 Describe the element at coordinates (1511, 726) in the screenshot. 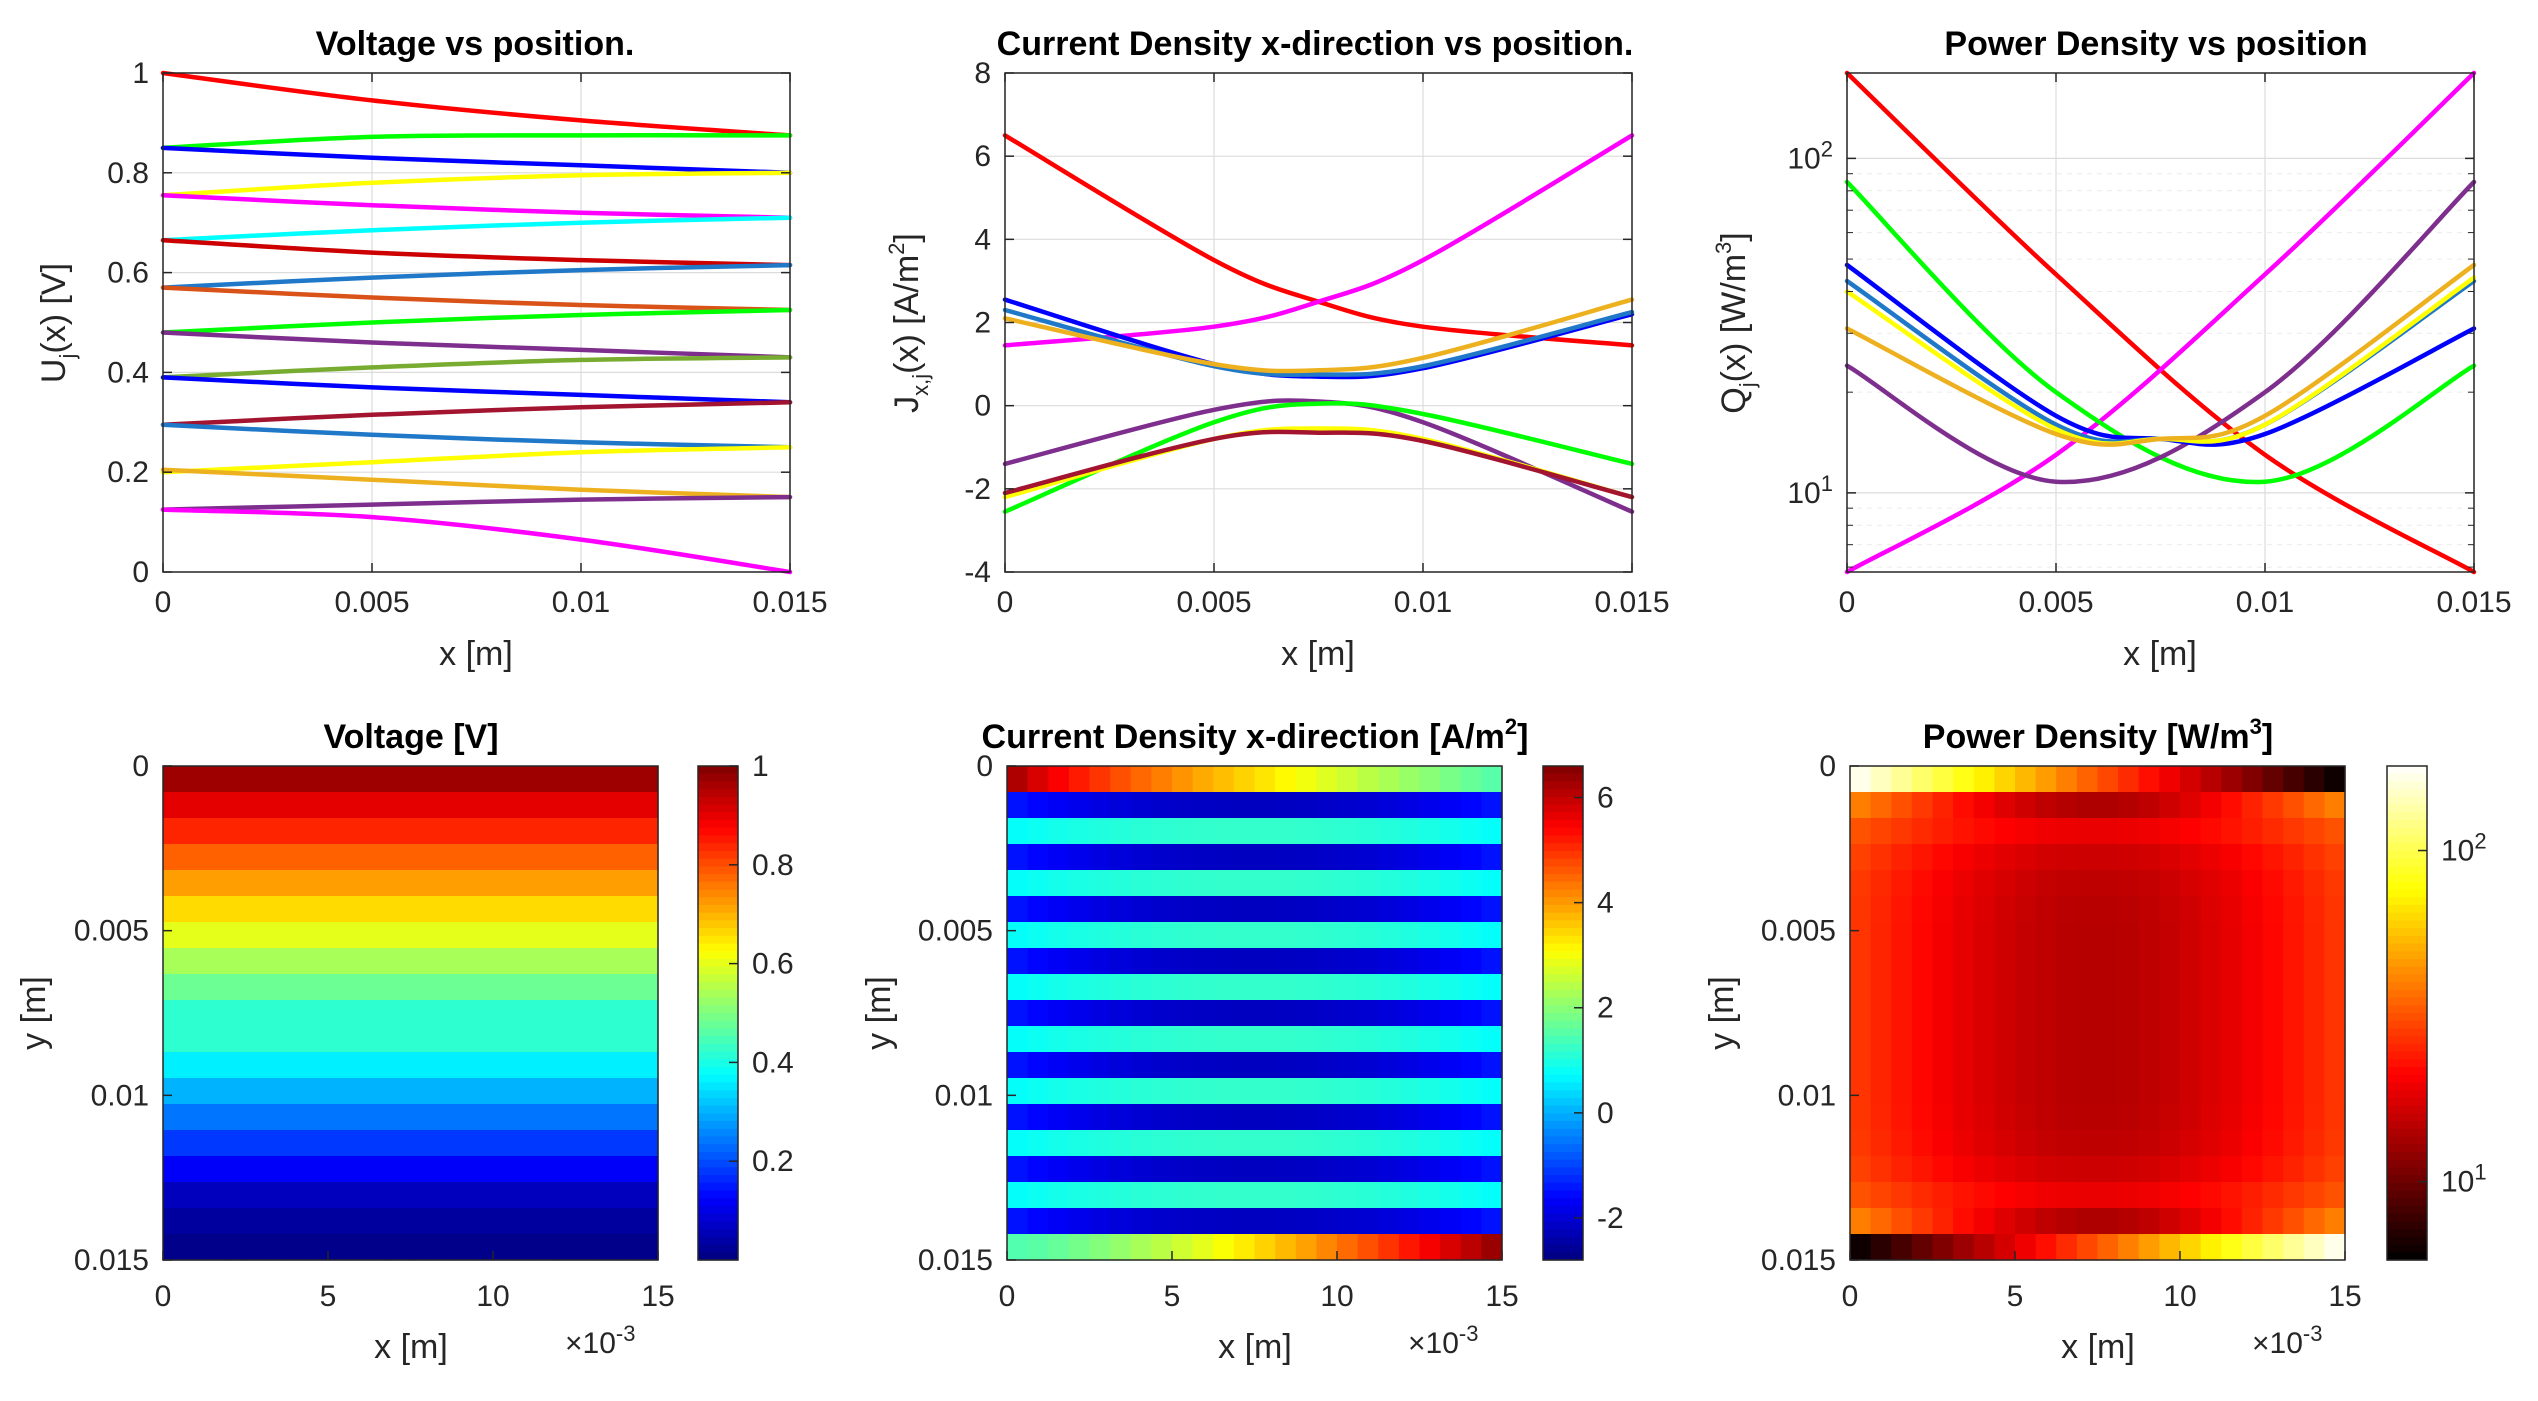

I see `title-sup: 2` at that location.